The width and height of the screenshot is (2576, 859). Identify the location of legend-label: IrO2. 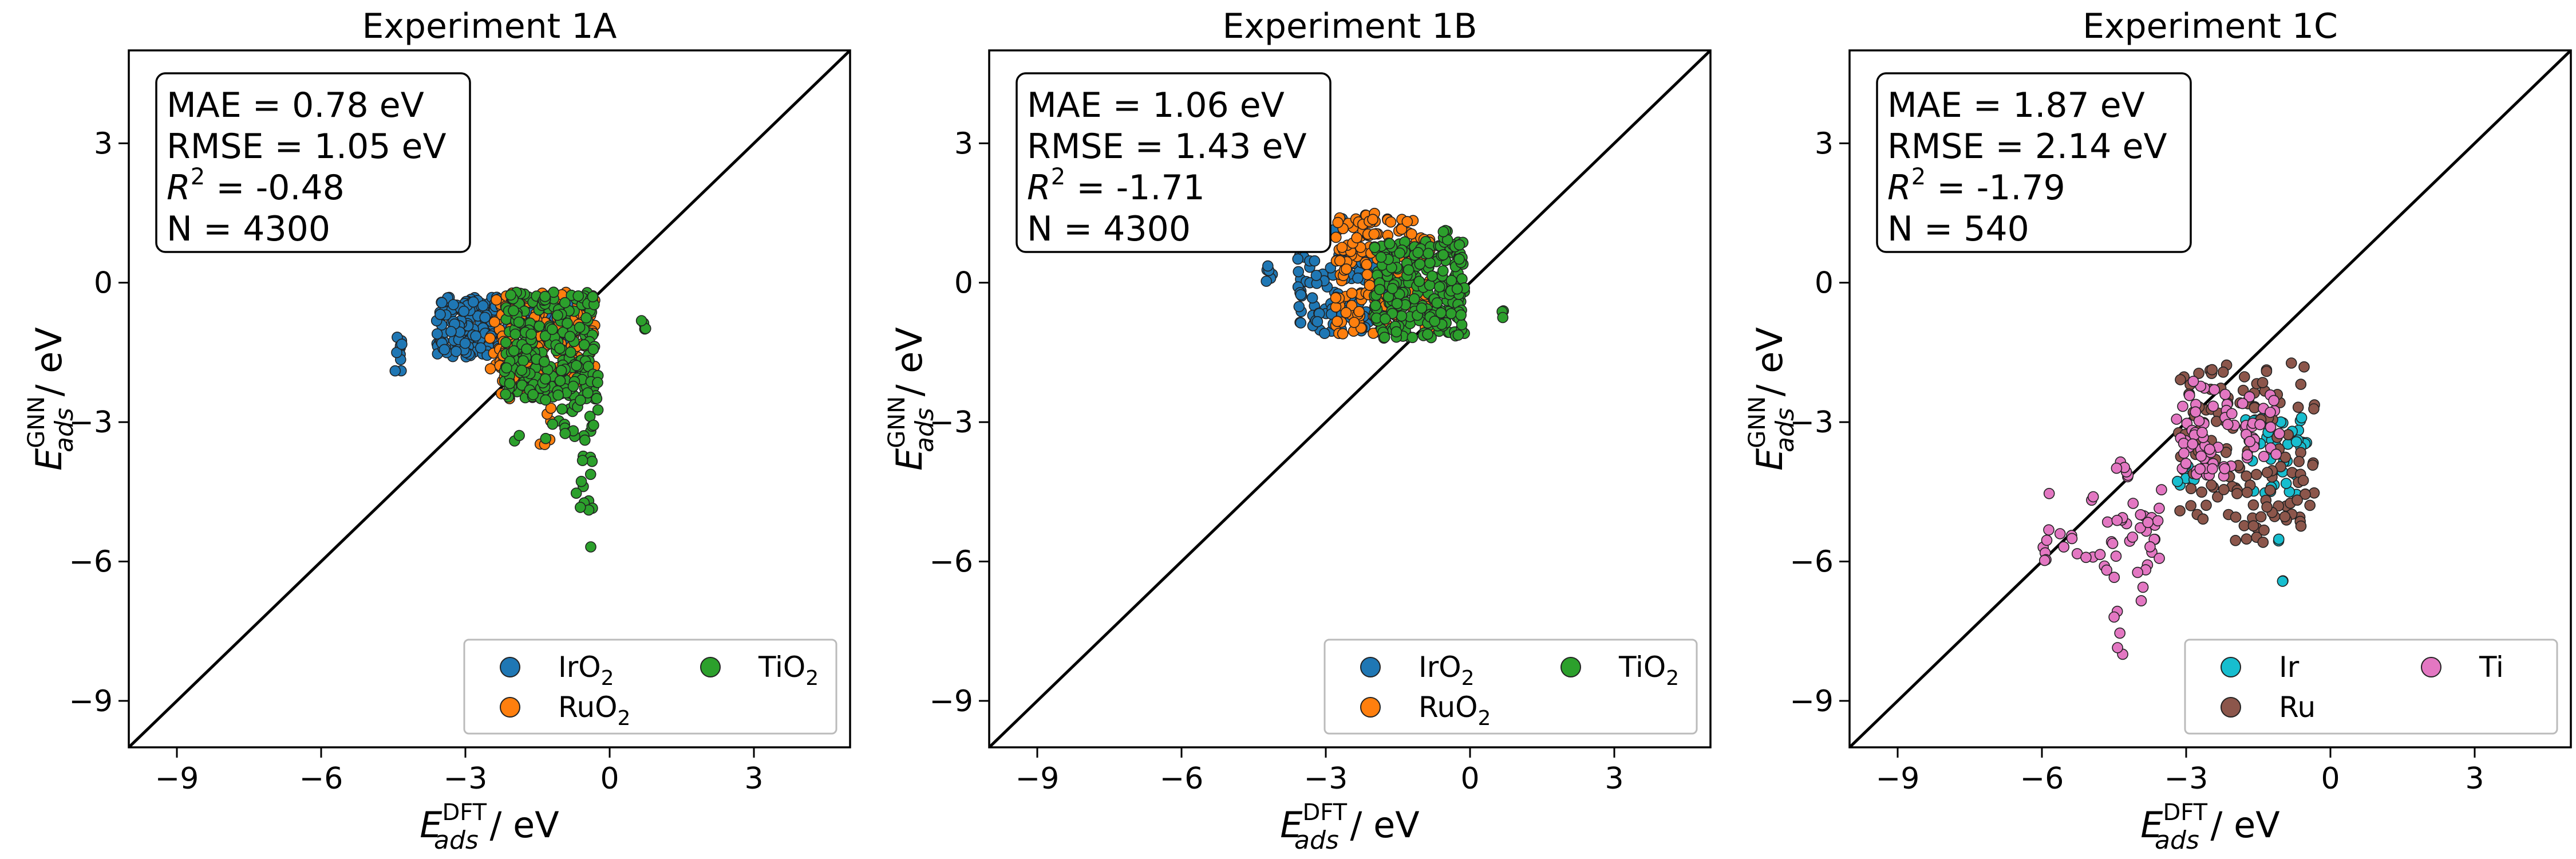
(1447, 671).